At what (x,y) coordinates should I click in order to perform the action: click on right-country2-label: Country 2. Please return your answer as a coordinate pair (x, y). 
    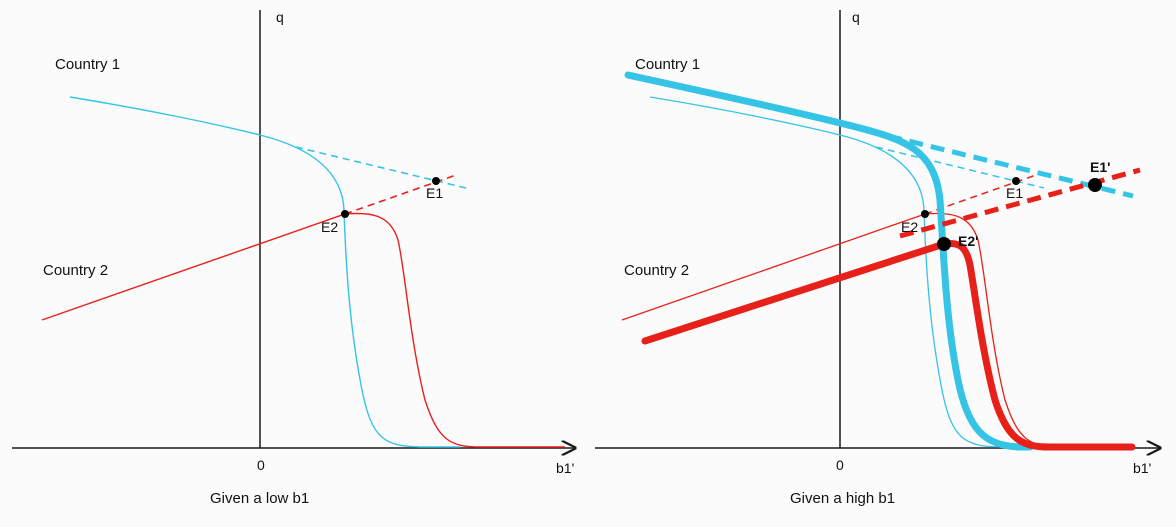
    Looking at the image, I should click on (656, 270).